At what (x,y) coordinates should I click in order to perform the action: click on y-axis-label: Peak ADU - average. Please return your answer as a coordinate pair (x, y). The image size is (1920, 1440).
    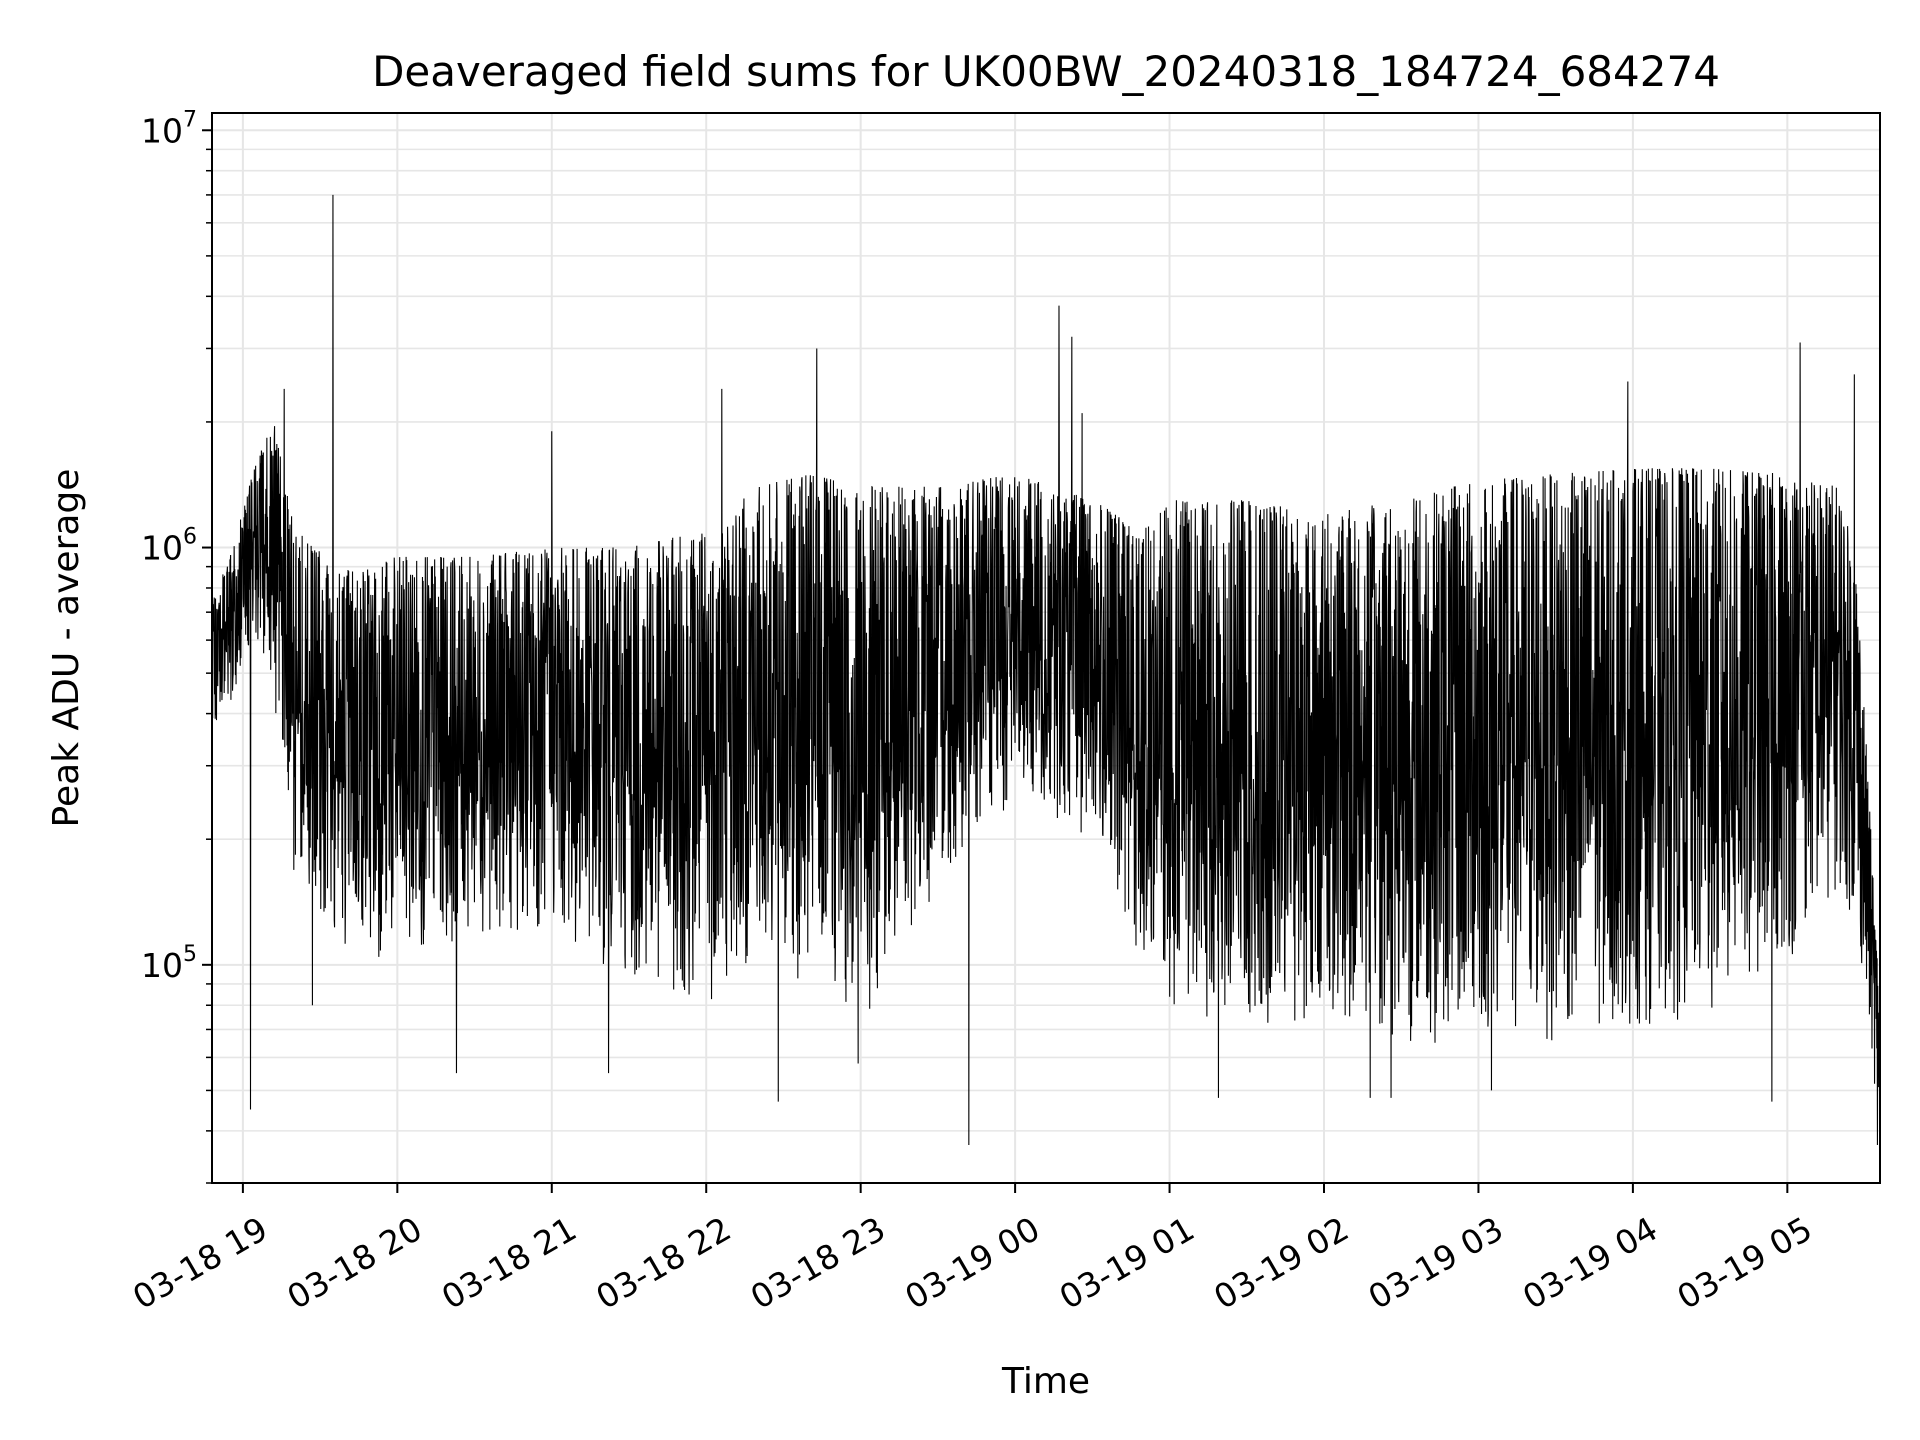
    Looking at the image, I should click on (66, 648).